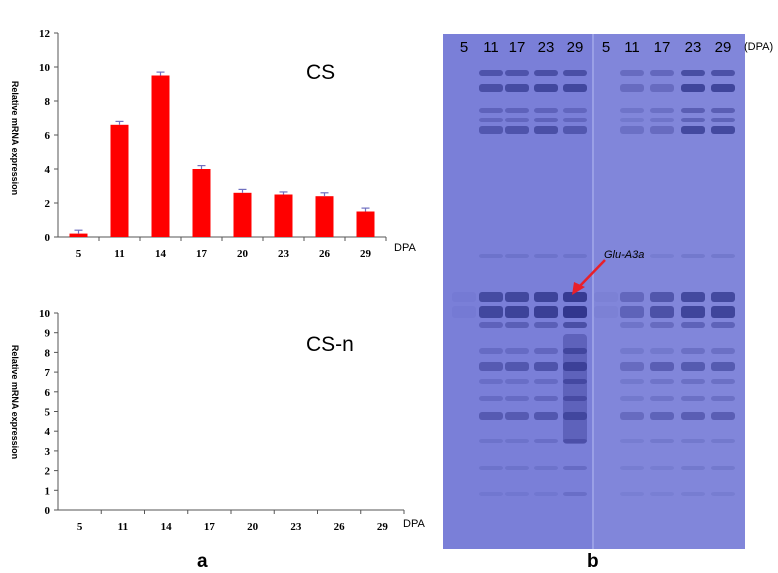  What do you see at coordinates (759, 47) in the screenshot?
I see `gel-unit-label: (DPA)` at bounding box center [759, 47].